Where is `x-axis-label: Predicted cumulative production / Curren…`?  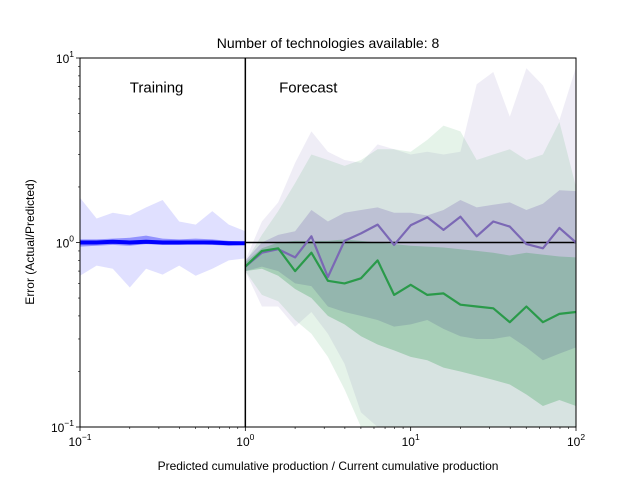
x-axis-label: Predicted cumulative production / Curren… is located at coordinates (328, 466).